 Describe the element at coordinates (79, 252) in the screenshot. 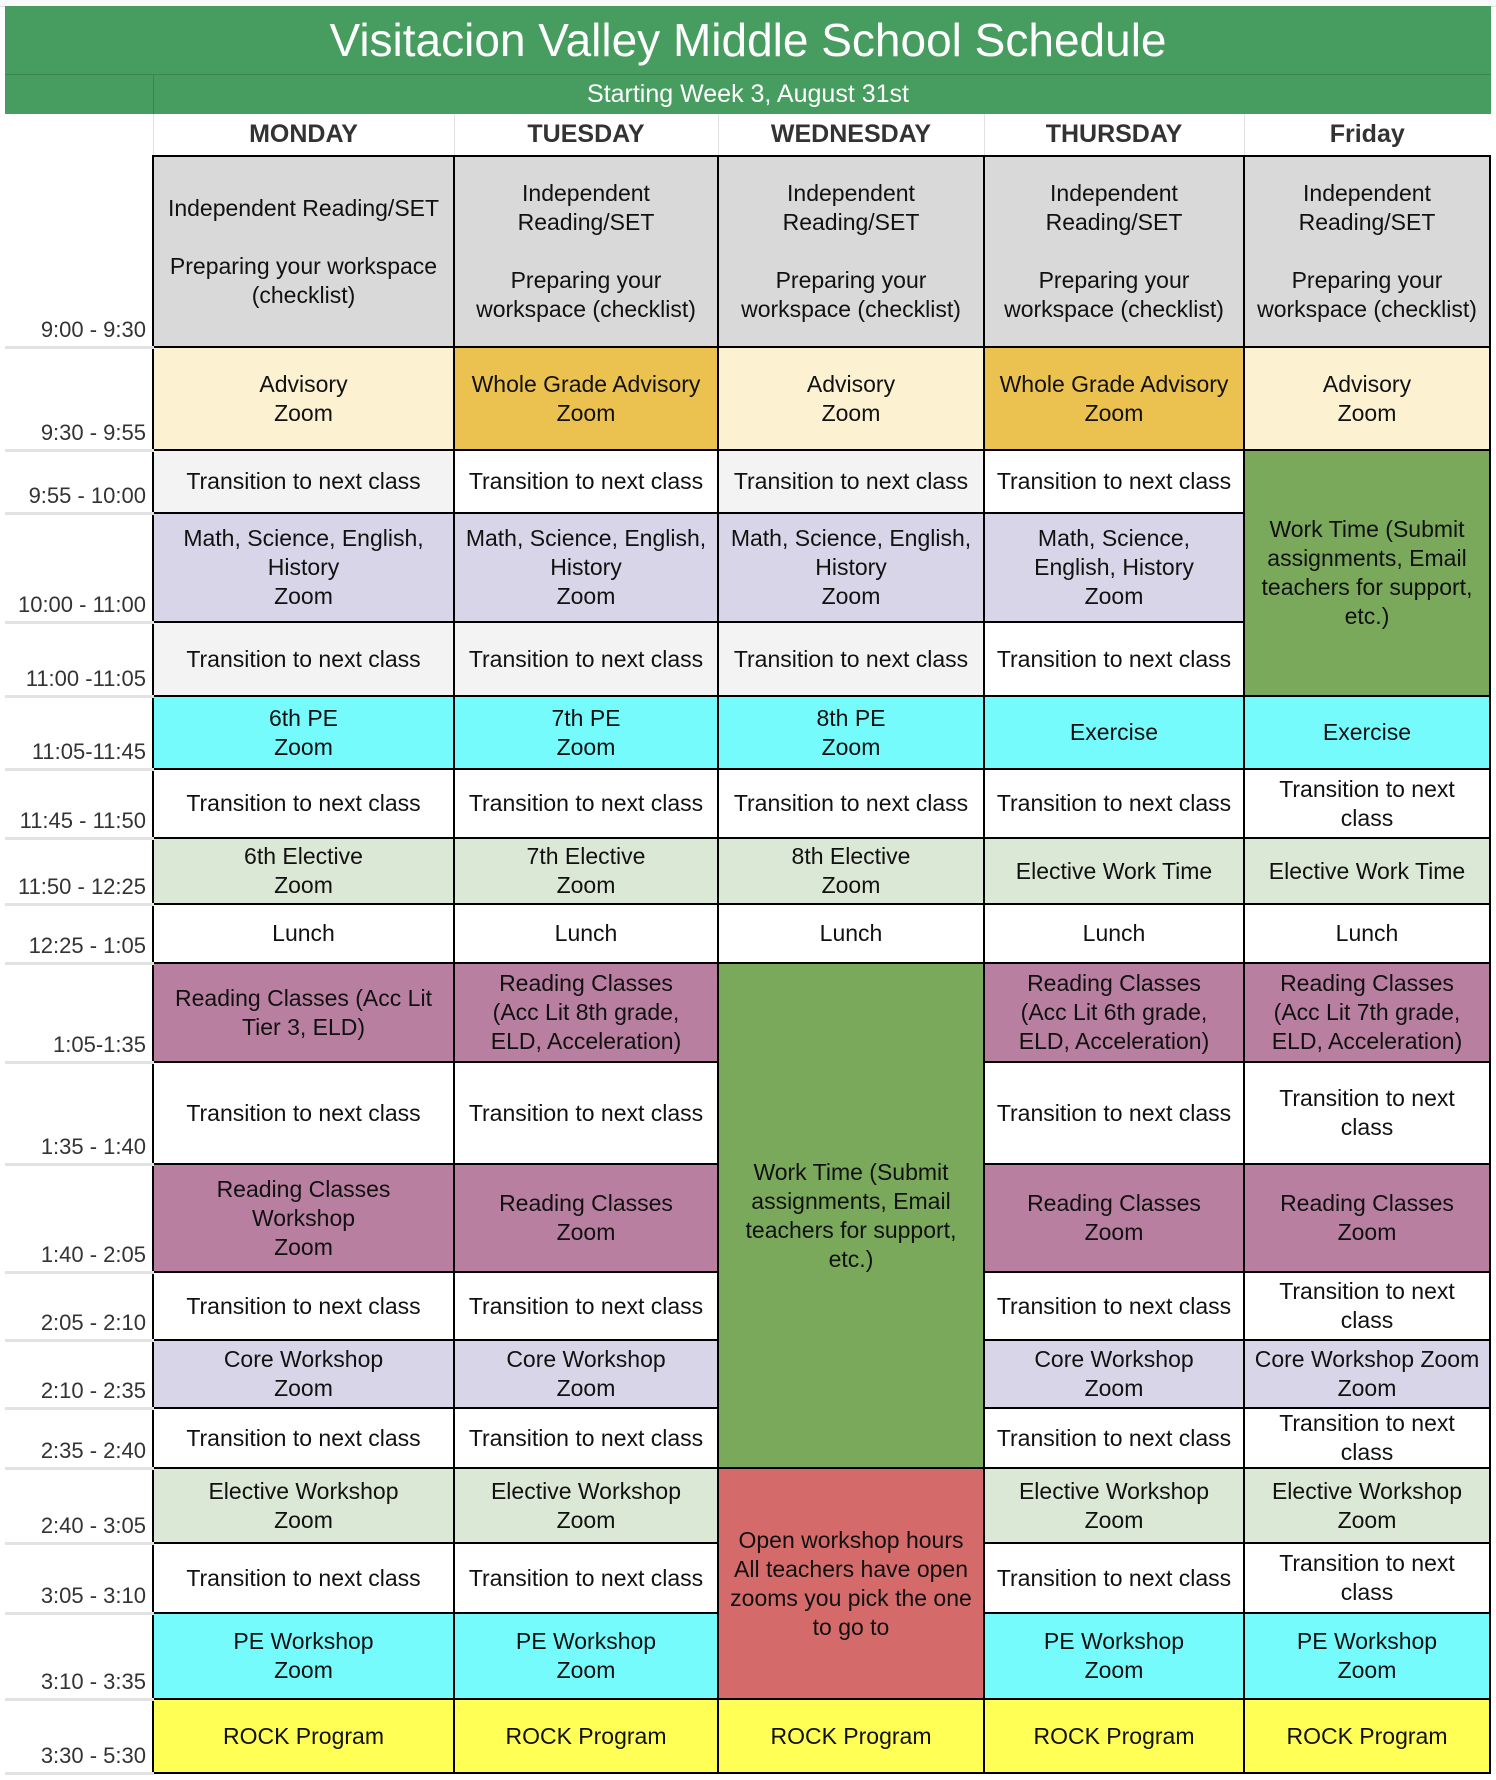

I see `time-slot-label: 9:00 - 9:30` at that location.